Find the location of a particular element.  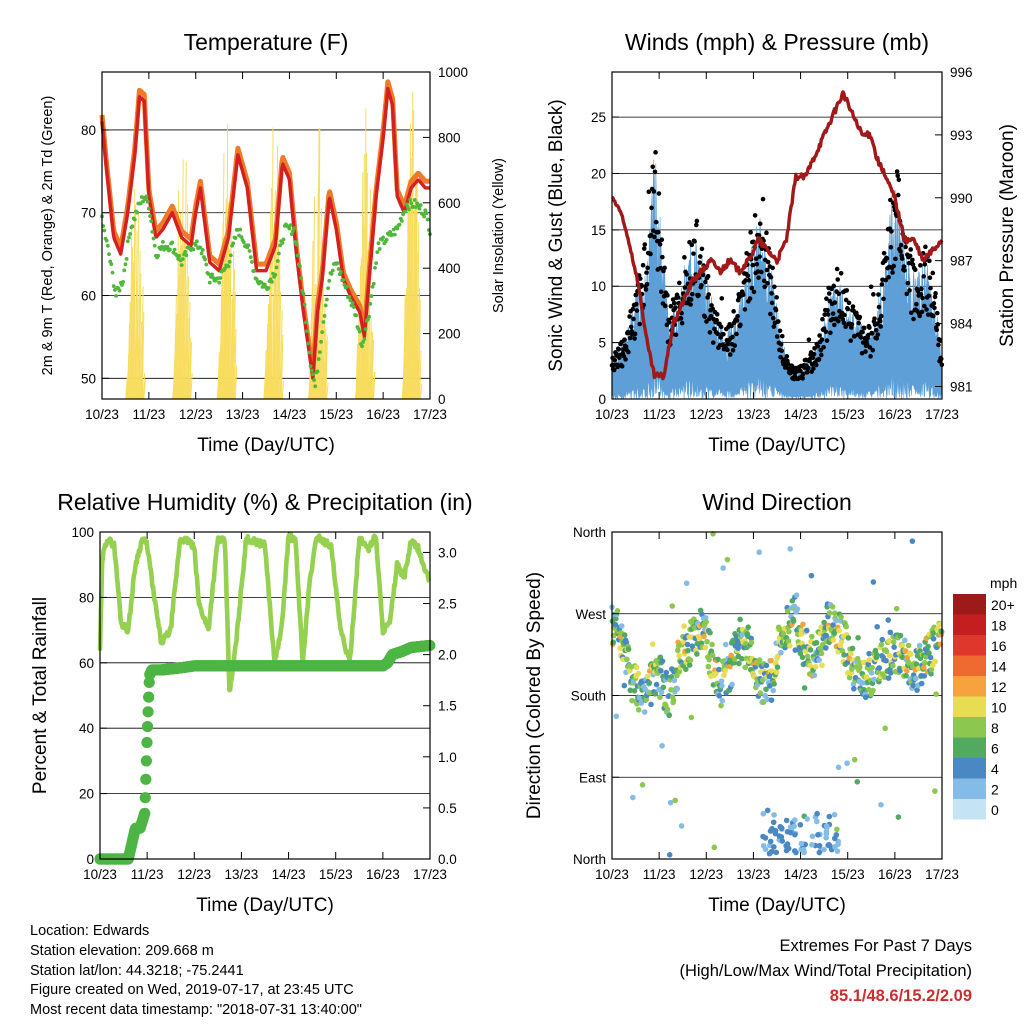

y2-axis-label: Station Pressure (Maroon) is located at coordinates (1007, 235).